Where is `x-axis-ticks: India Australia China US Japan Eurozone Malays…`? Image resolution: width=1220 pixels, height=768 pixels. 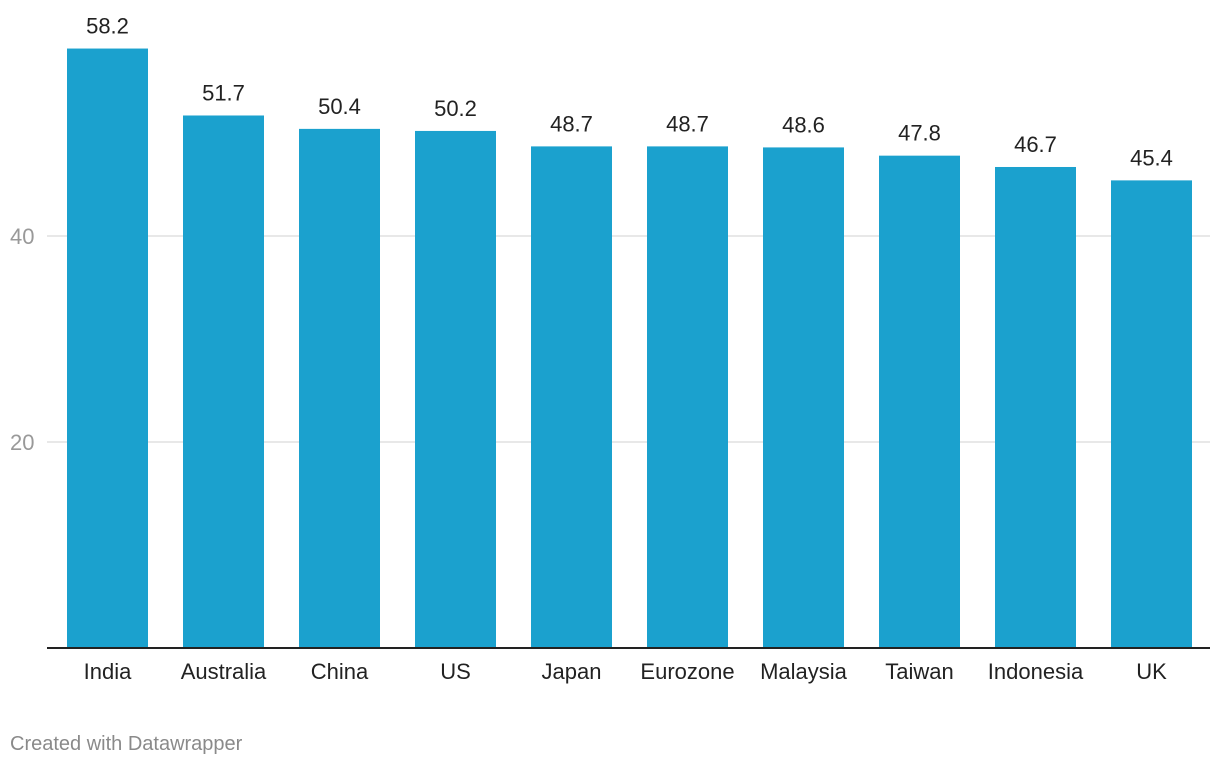 x-axis-ticks: India Australia China US Japan Eurozone Malays… is located at coordinates (625, 671).